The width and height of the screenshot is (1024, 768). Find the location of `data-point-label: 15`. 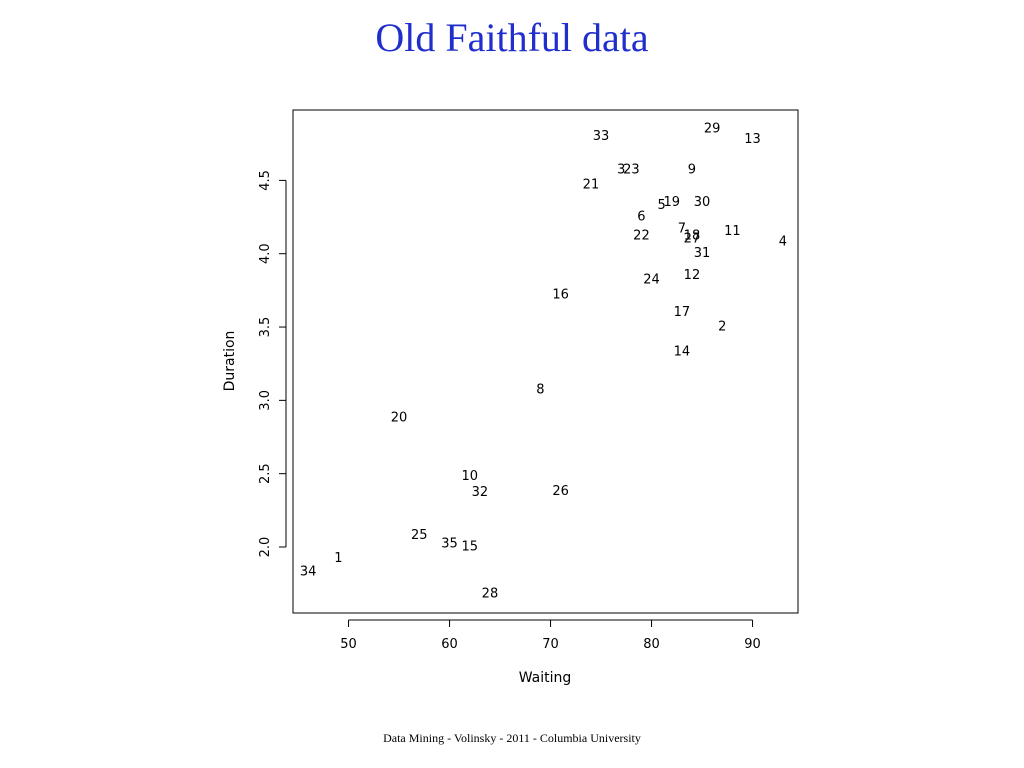

data-point-label: 15 is located at coordinates (469, 547).